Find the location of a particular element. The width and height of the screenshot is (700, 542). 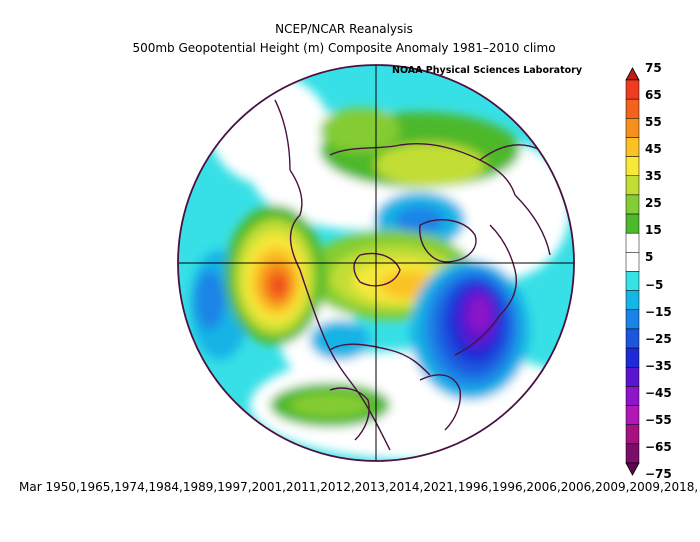

colorbar-label: 45 is located at coordinates (653, 149).